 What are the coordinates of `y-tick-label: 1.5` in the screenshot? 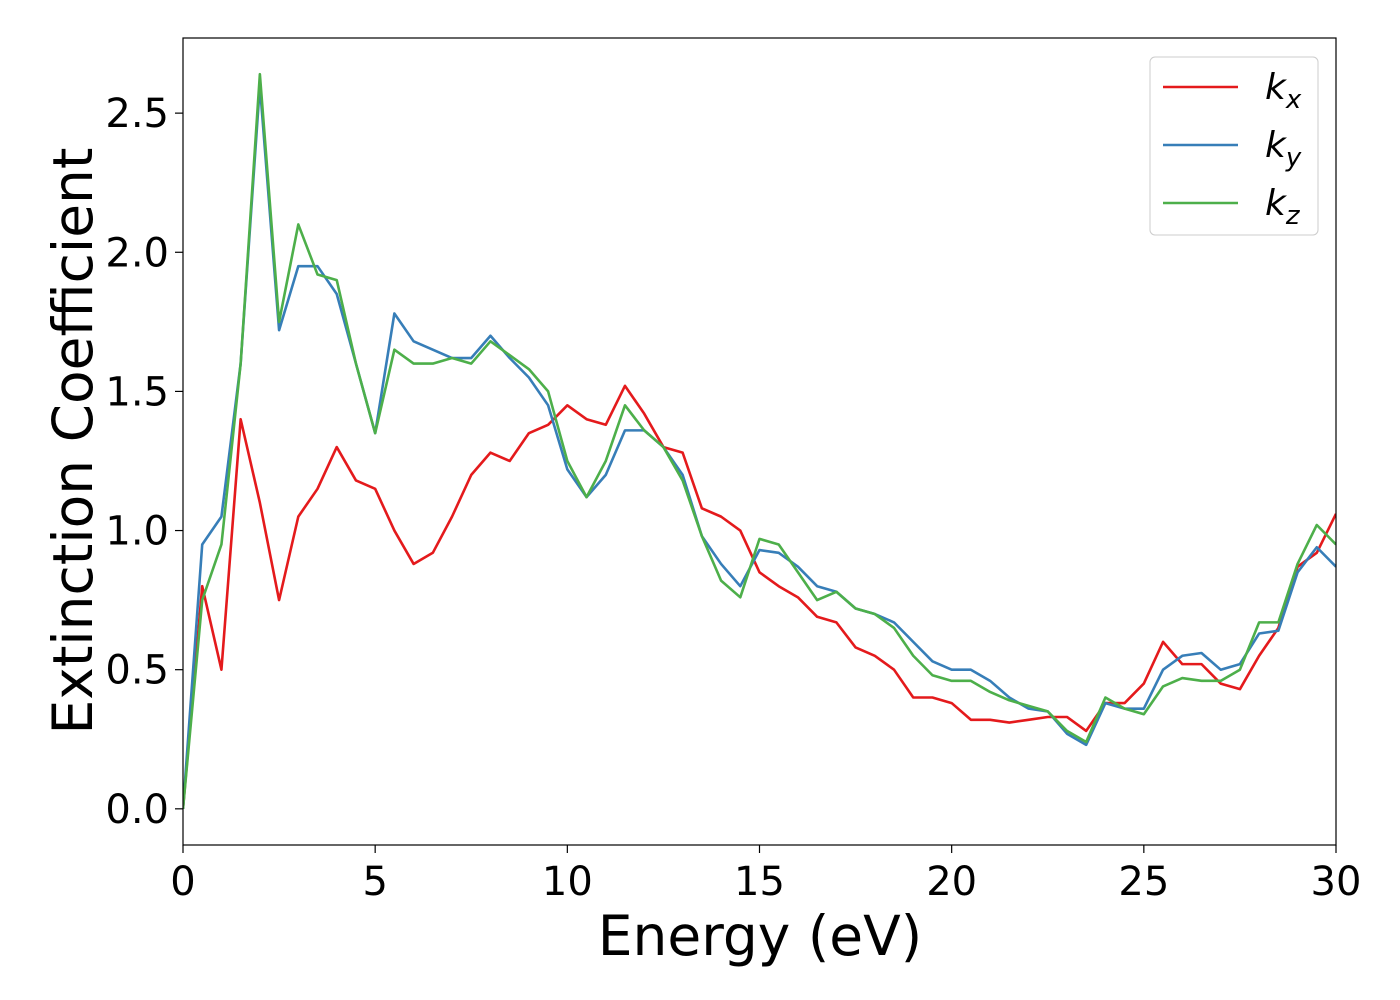 It's located at (137, 392).